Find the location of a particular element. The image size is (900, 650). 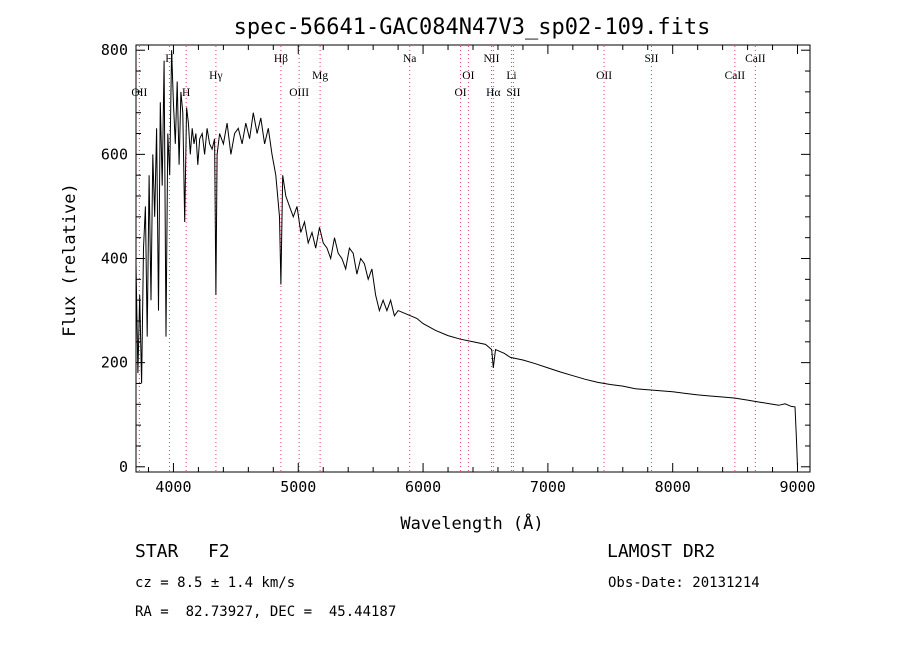

line-label: Li is located at coordinates (511, 76).